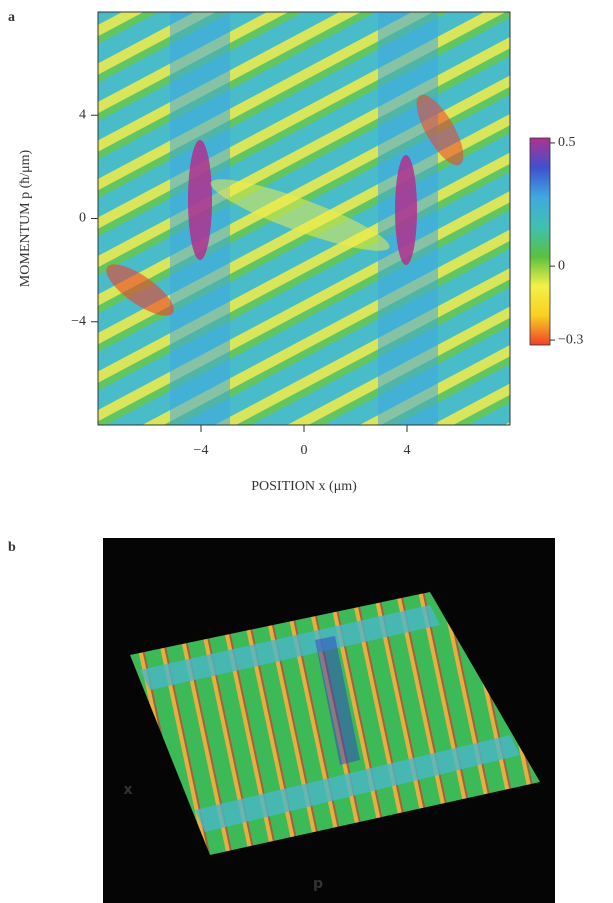 Image resolution: width=613 pixels, height=903 pixels. I want to click on x-tick-label: −4, so click(201, 450).